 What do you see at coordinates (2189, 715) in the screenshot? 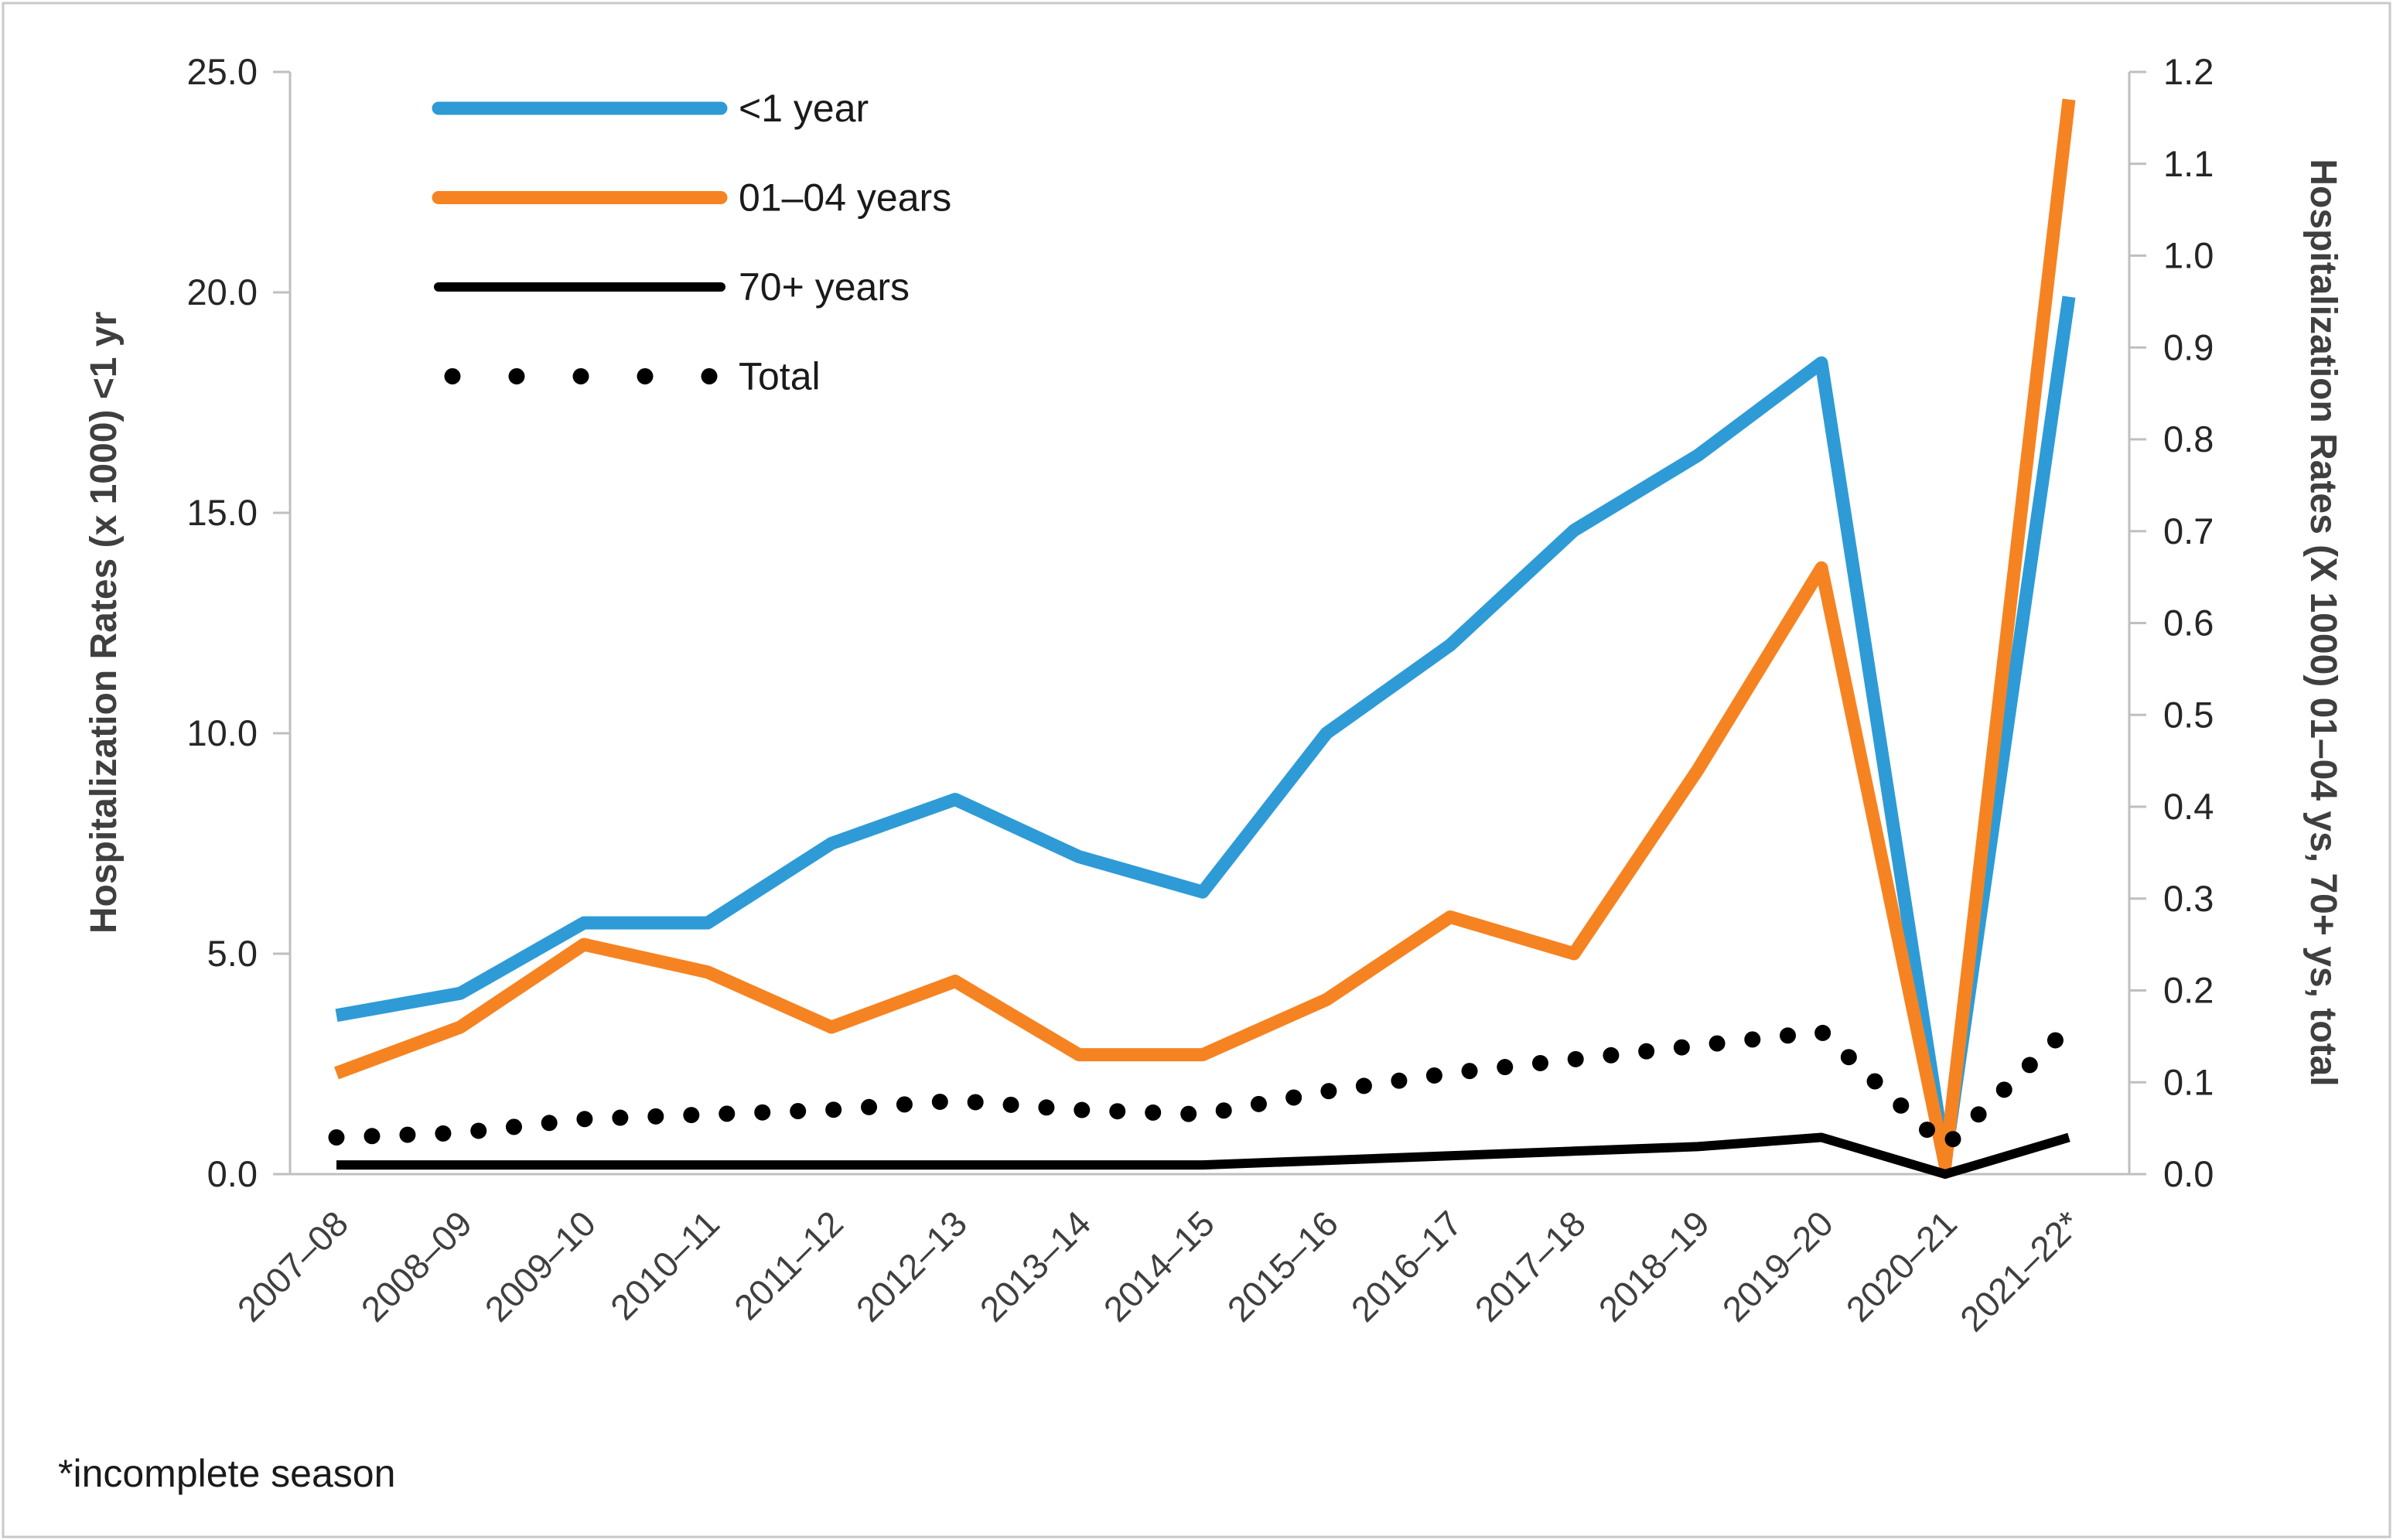
I see `right-tick-label: 0.5` at bounding box center [2189, 715].